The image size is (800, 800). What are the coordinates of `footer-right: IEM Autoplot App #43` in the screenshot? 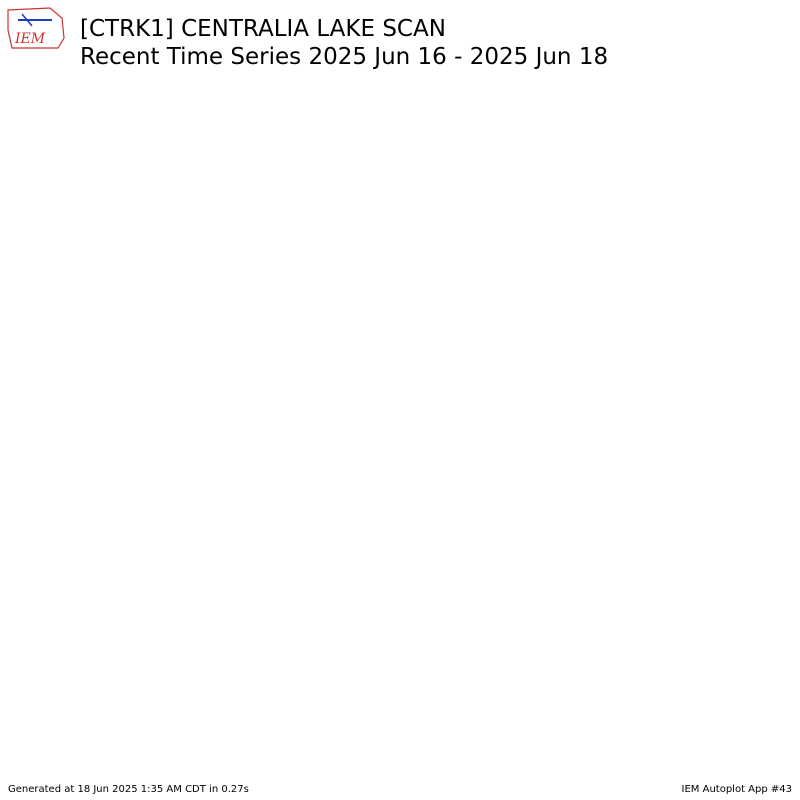 It's located at (736, 789).